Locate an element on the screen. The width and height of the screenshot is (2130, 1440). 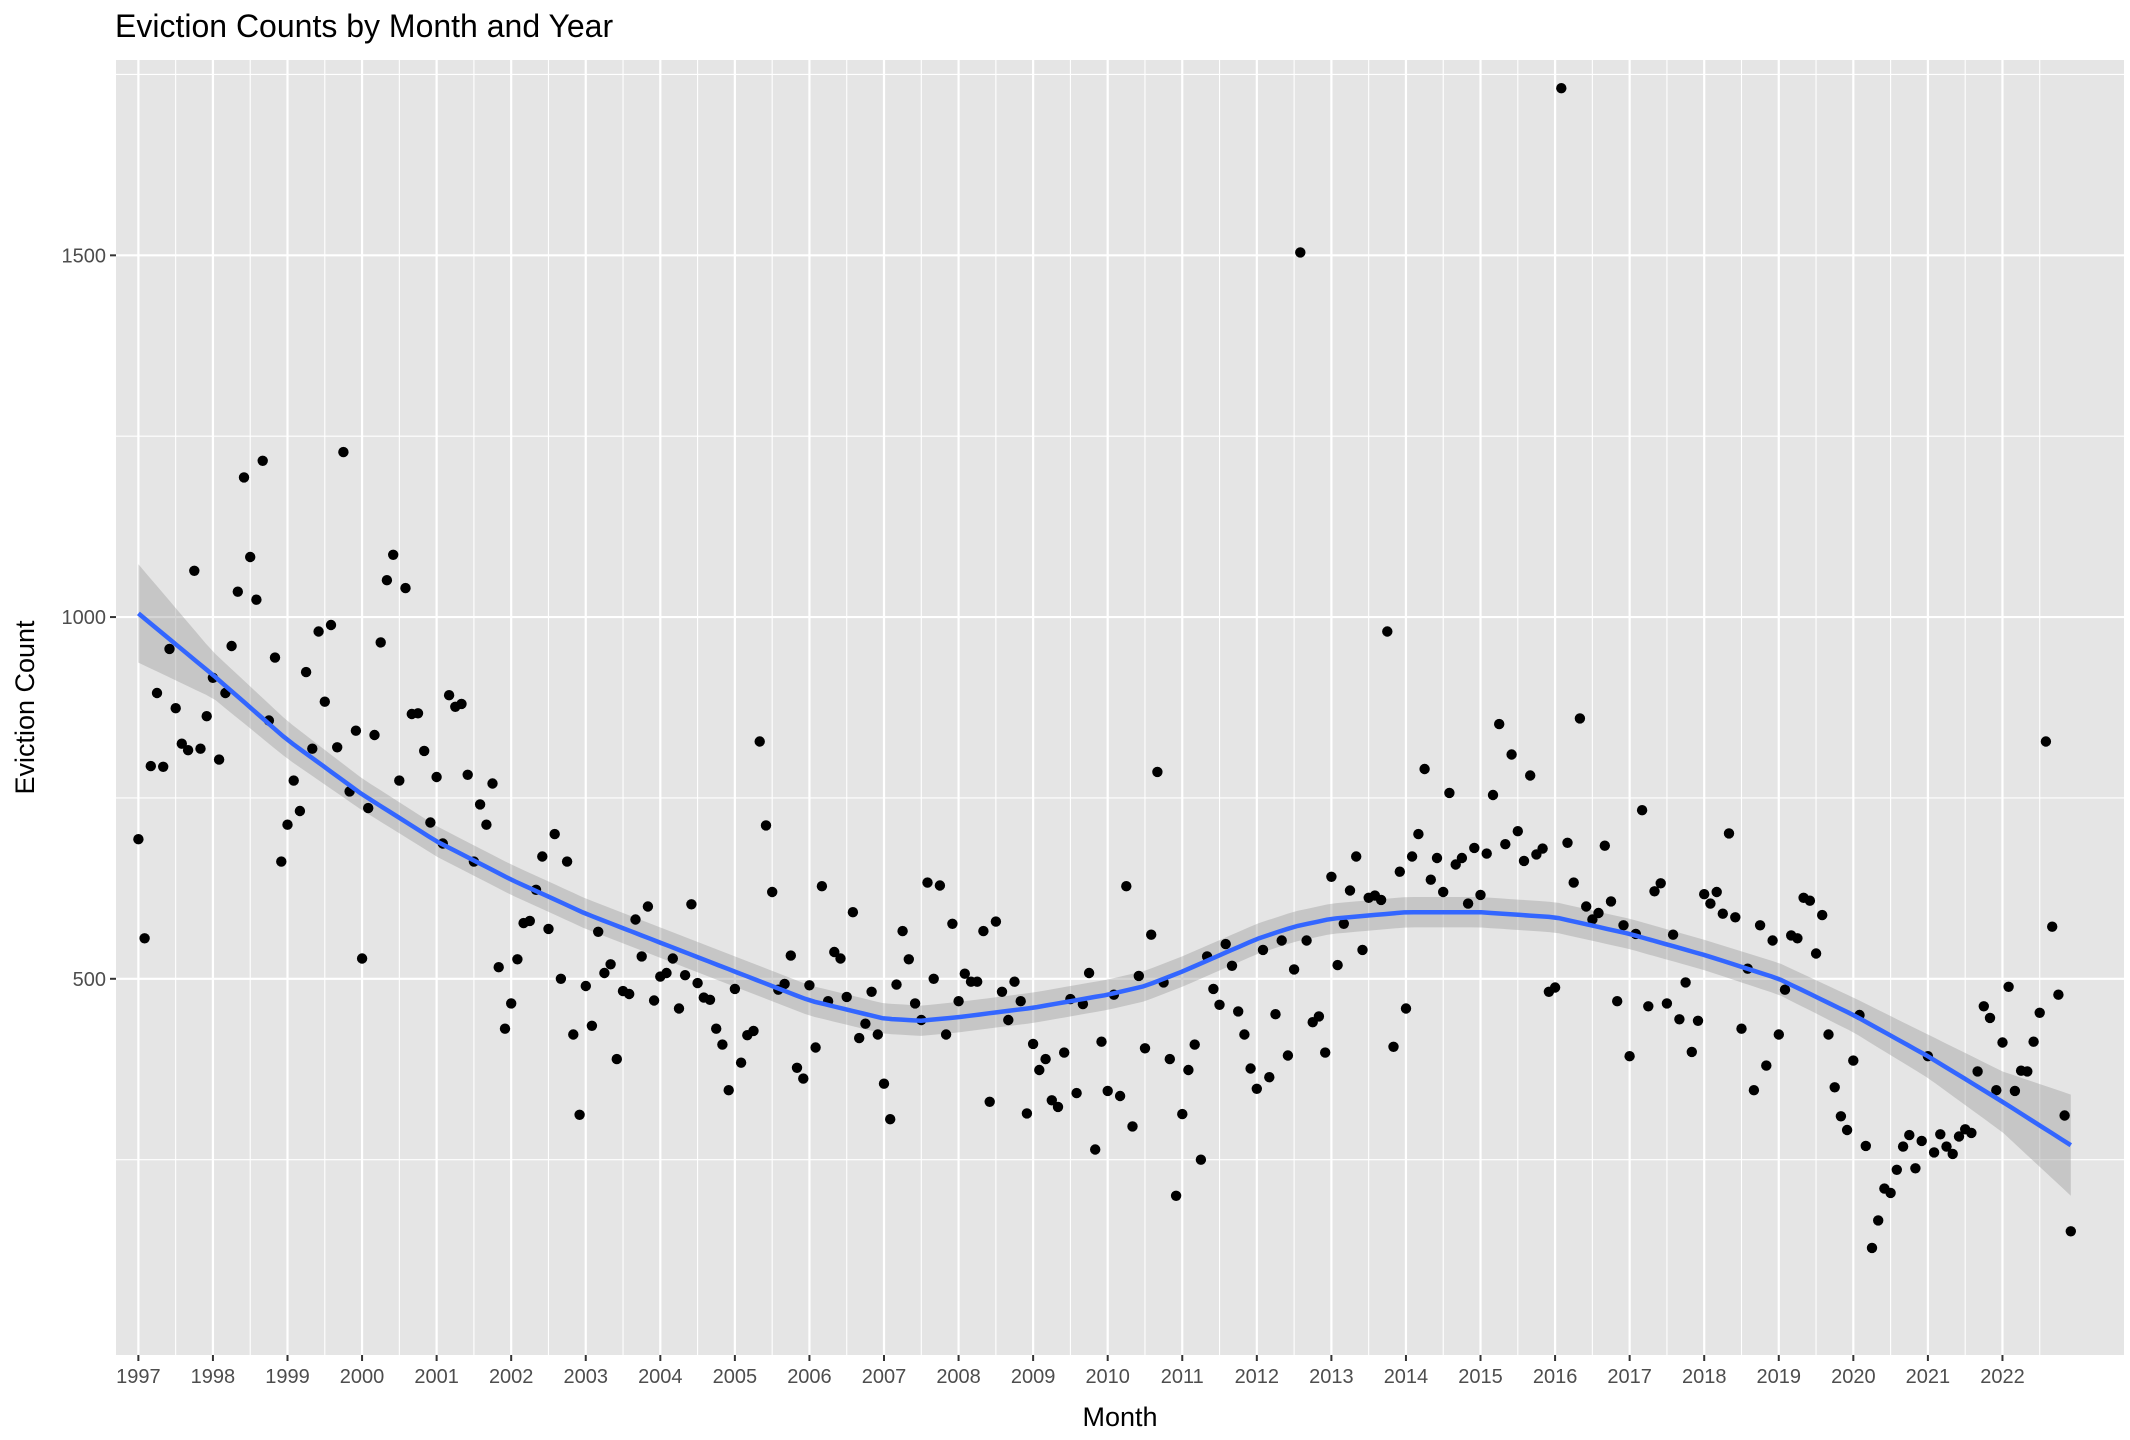
x-tick-label: 1997 is located at coordinates (138, 1377).